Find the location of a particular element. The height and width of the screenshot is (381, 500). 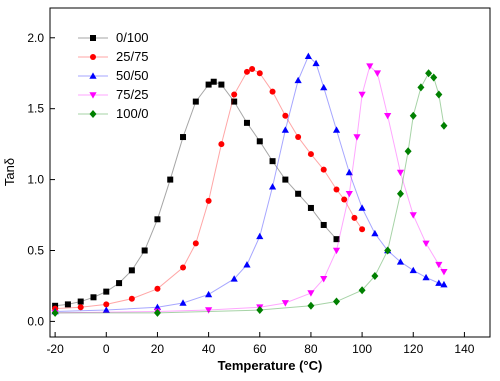

x-tick-label: 0 is located at coordinates (106, 349).